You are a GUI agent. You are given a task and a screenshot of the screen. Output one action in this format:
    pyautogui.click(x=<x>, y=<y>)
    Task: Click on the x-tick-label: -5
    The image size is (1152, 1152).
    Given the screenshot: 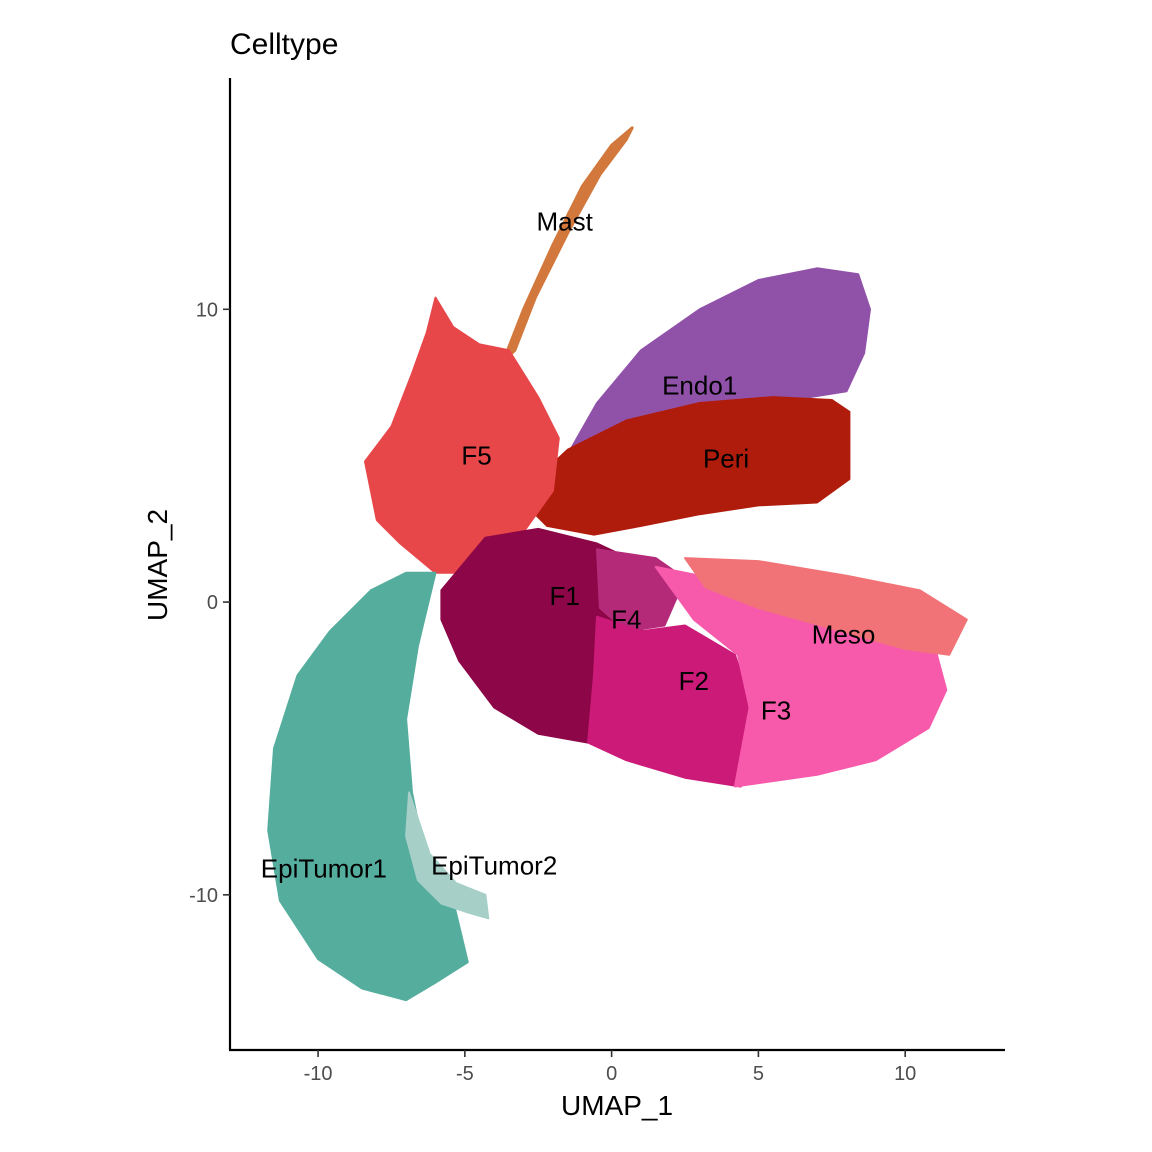 What is the action you would take?
    pyautogui.click(x=465, y=1074)
    